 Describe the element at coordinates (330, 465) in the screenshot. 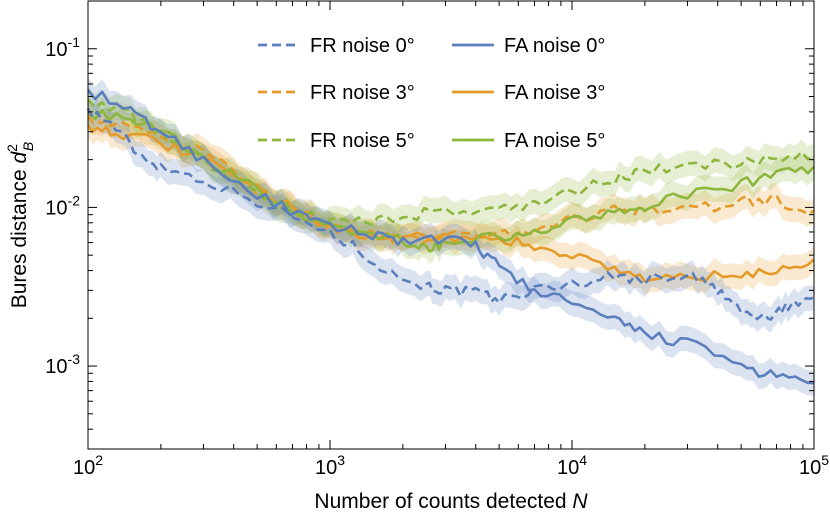

I see `x-tick-label: 10³` at that location.